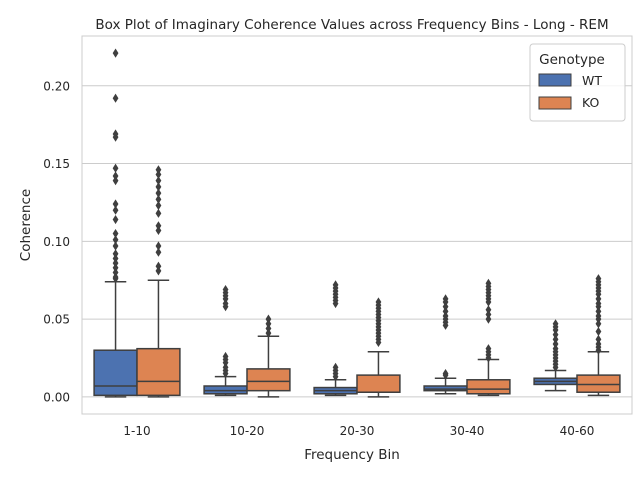 Image resolution: width=640 pixels, height=480 pixels. I want to click on legend-label-wt: WT, so click(592, 80).